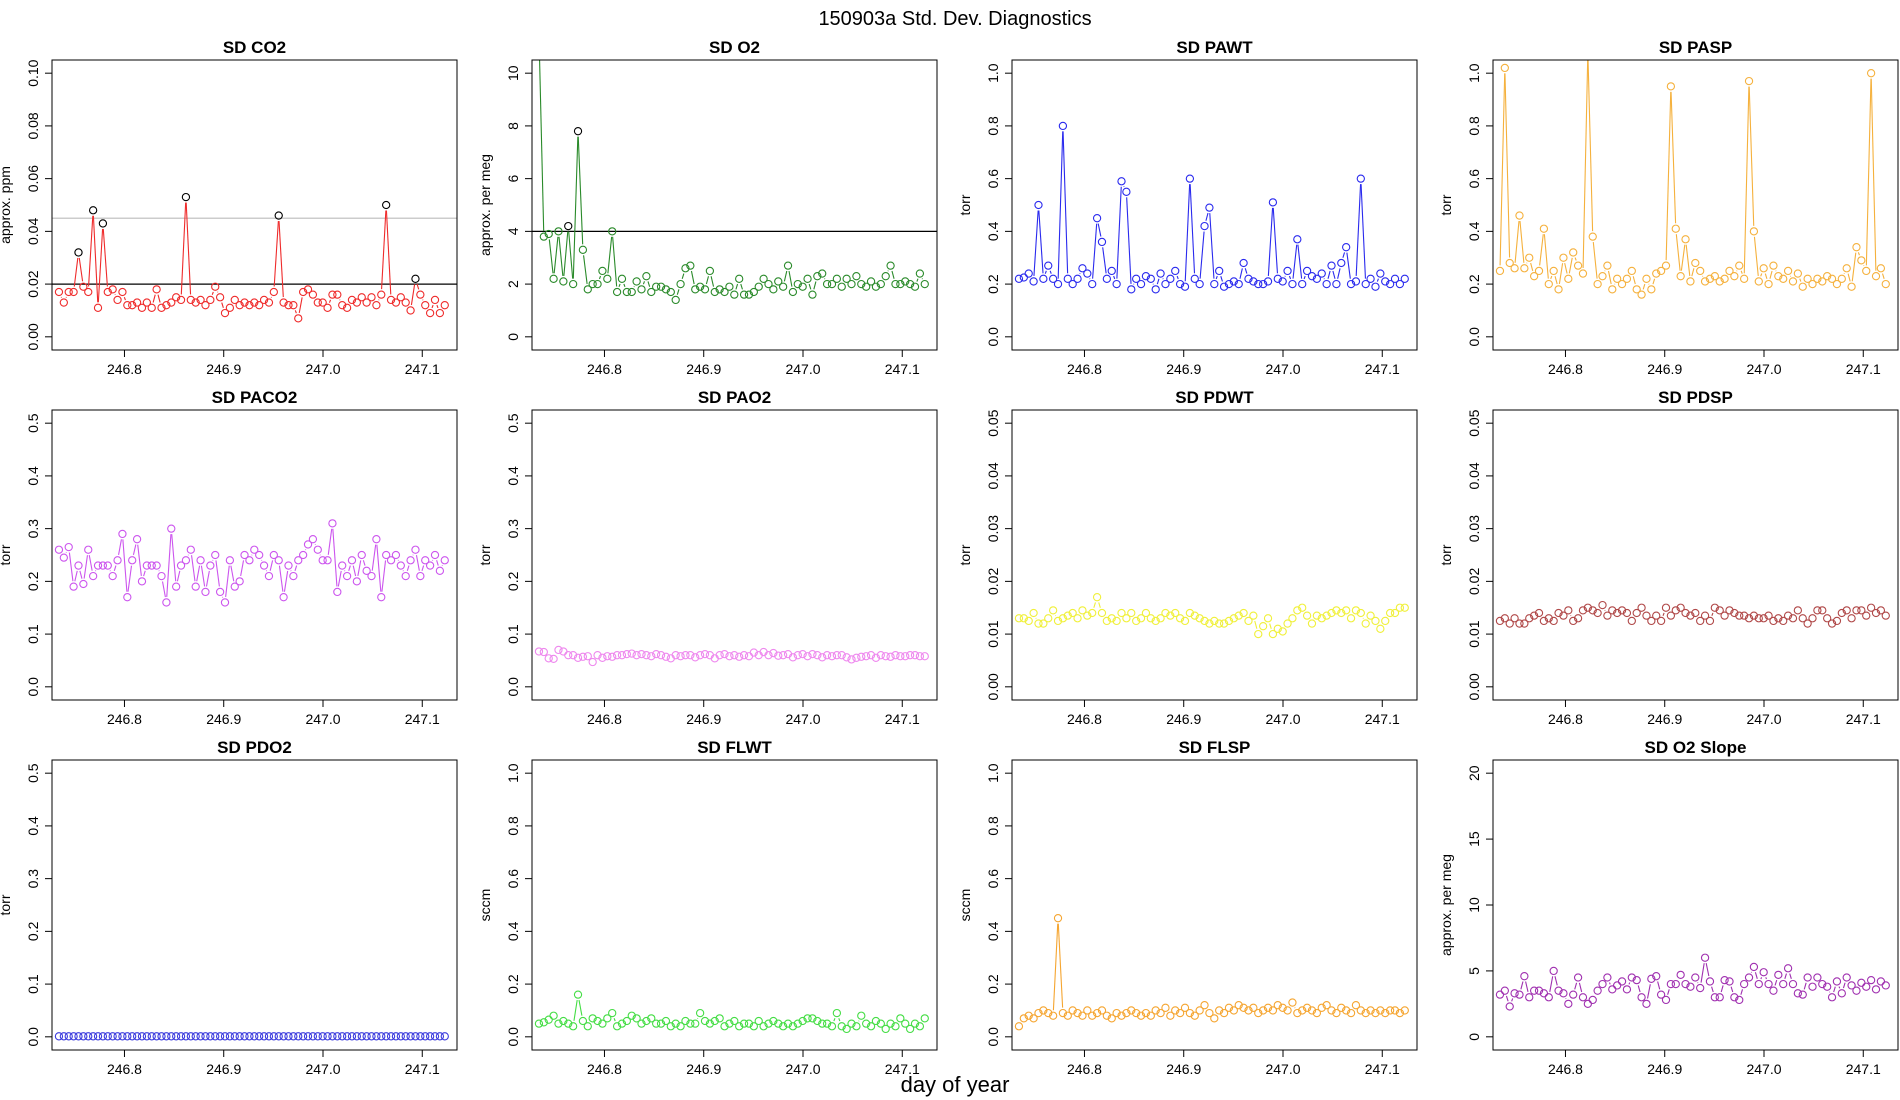  What do you see at coordinates (1214, 555) in the screenshot?
I see `plot-frame` at bounding box center [1214, 555].